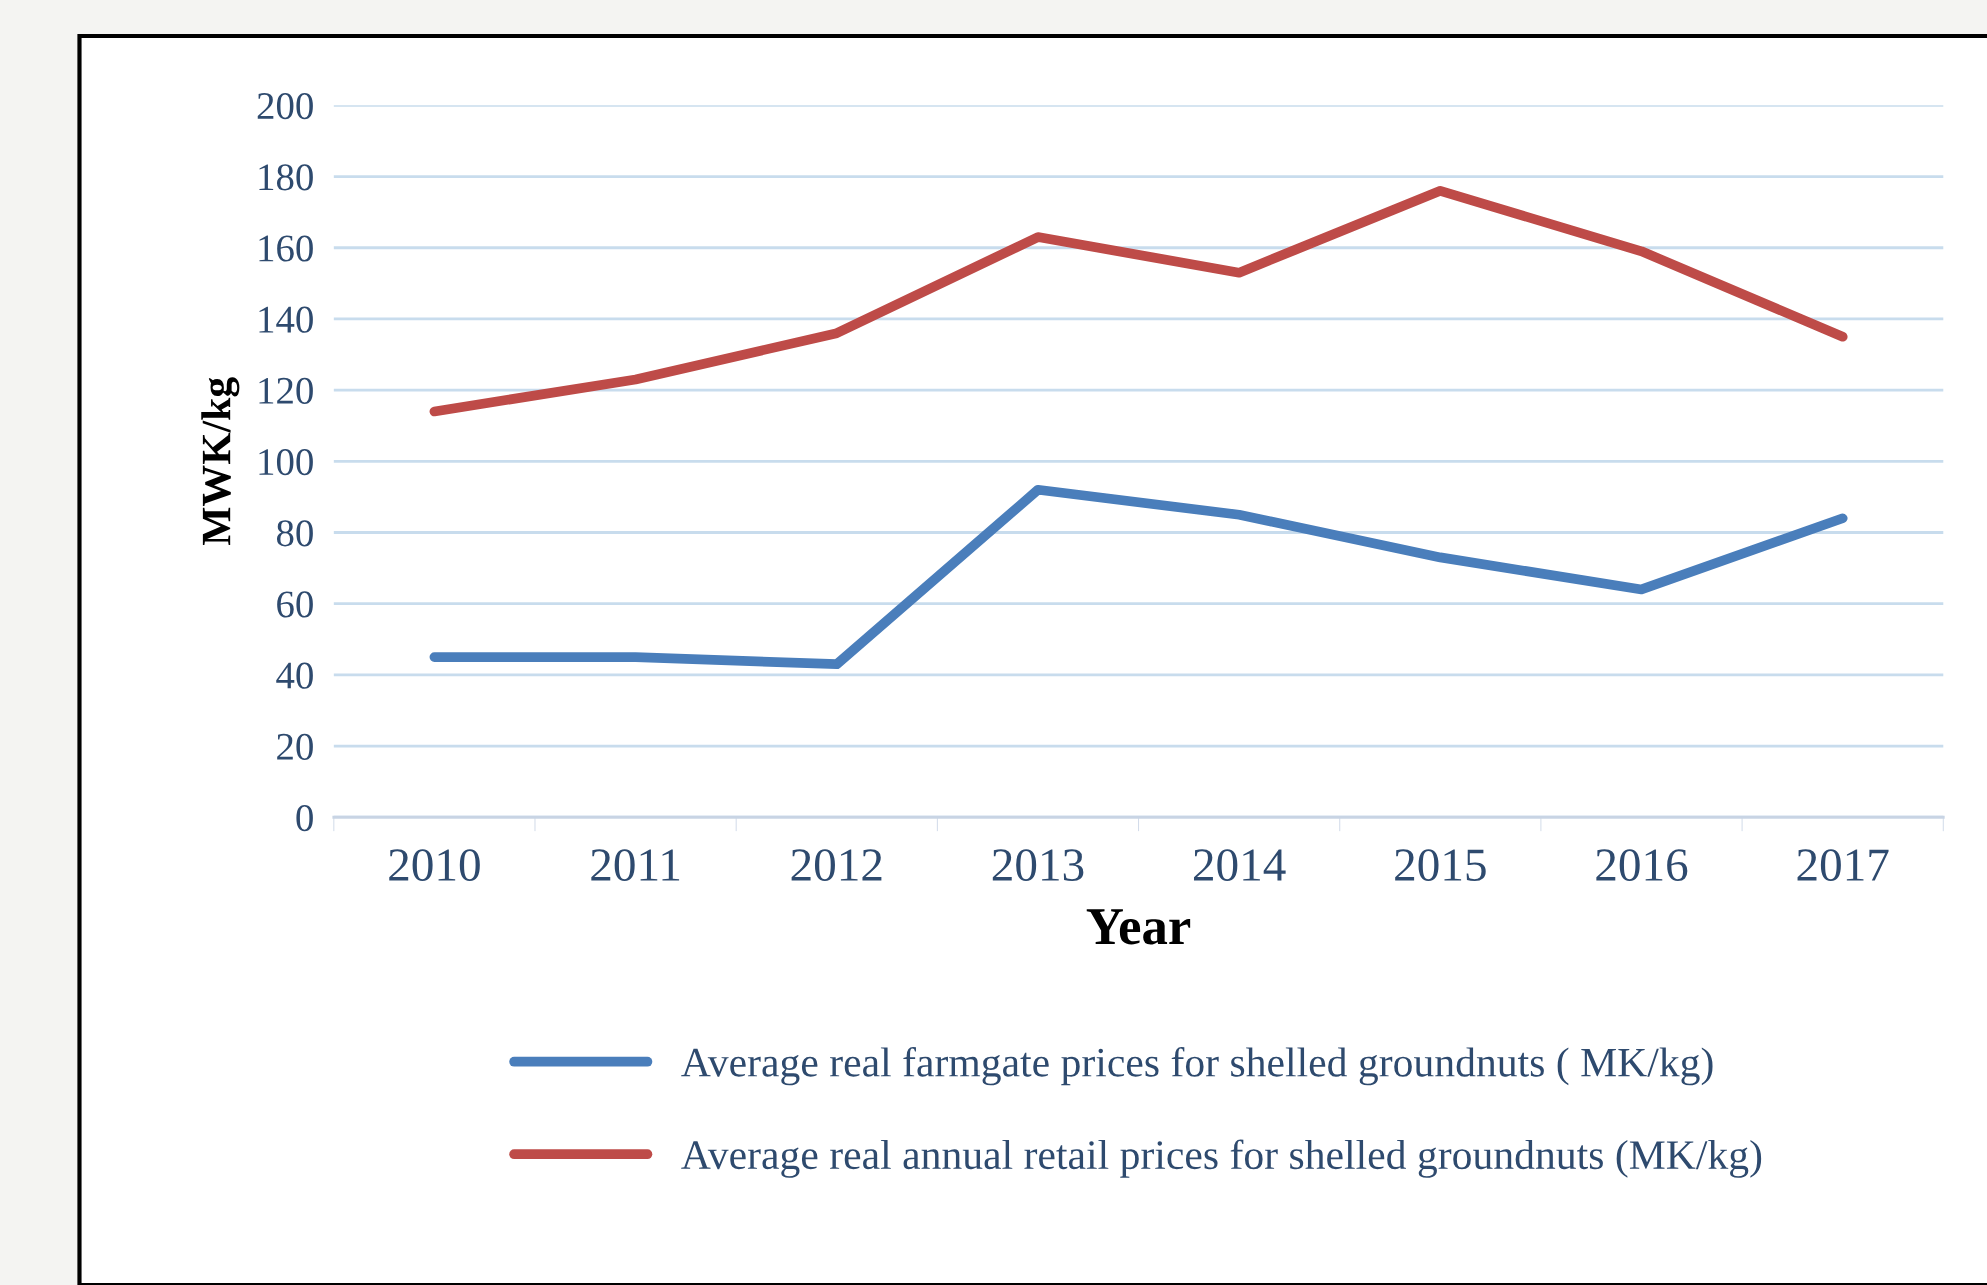  Describe the element at coordinates (1197, 1066) in the screenshot. I see `legend-label: Average real farmgate prices for shelled groundnuts ( MK/kg)` at that location.